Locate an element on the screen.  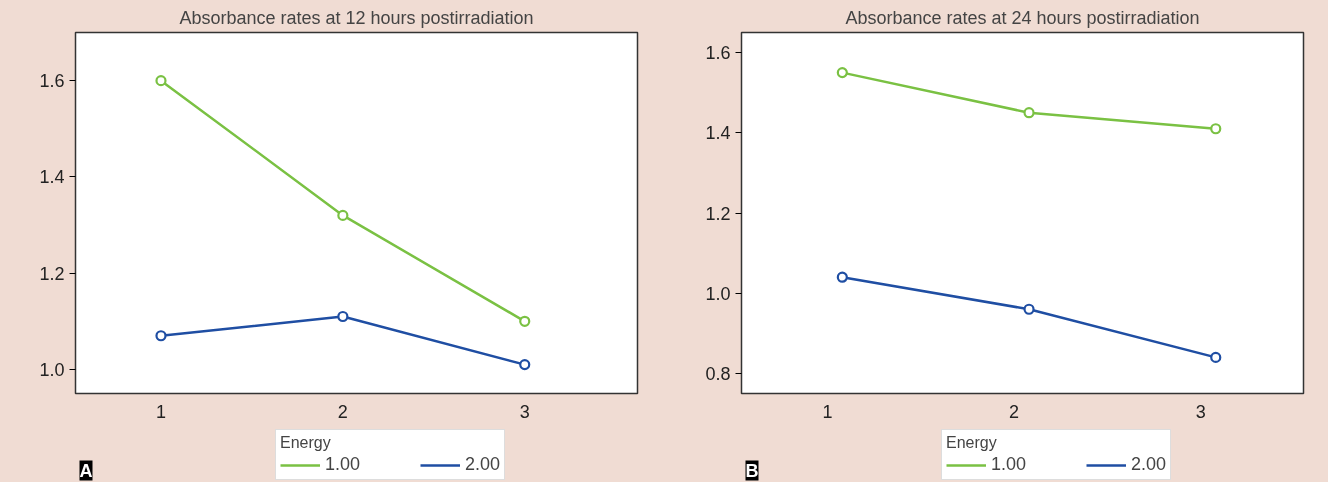
chart-title: Absorbance rates at 12 hours postirradiation is located at coordinates (356, 17).